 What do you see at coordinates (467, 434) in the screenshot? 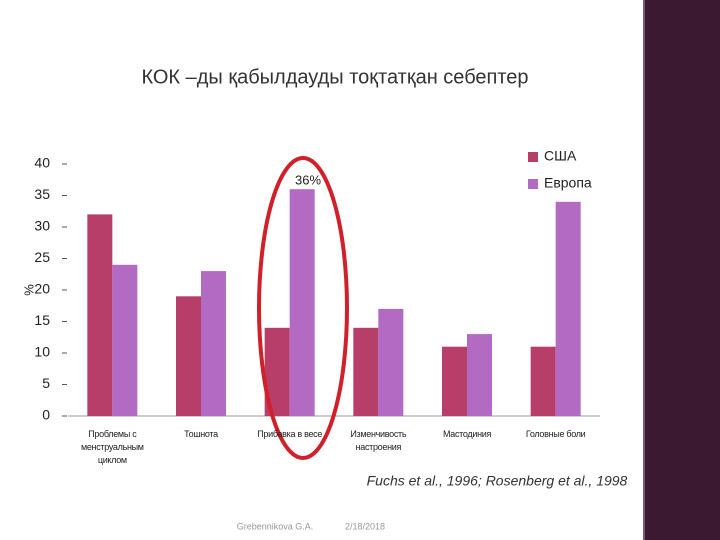
I see `x-tick-label: Мастодиния` at bounding box center [467, 434].